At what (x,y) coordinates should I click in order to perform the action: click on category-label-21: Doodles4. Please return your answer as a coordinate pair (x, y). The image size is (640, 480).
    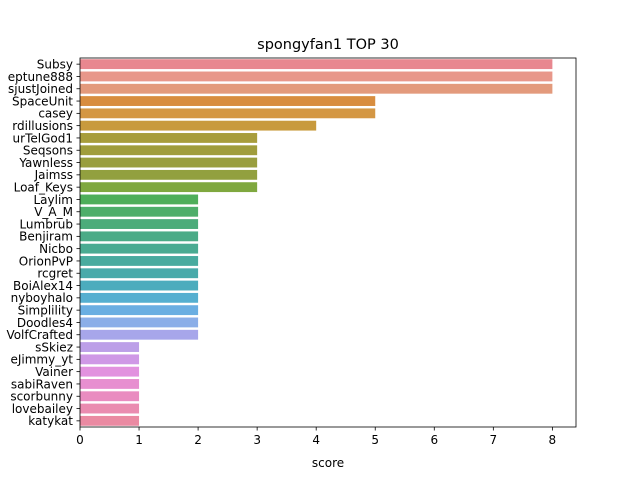
    Looking at the image, I should click on (45, 323).